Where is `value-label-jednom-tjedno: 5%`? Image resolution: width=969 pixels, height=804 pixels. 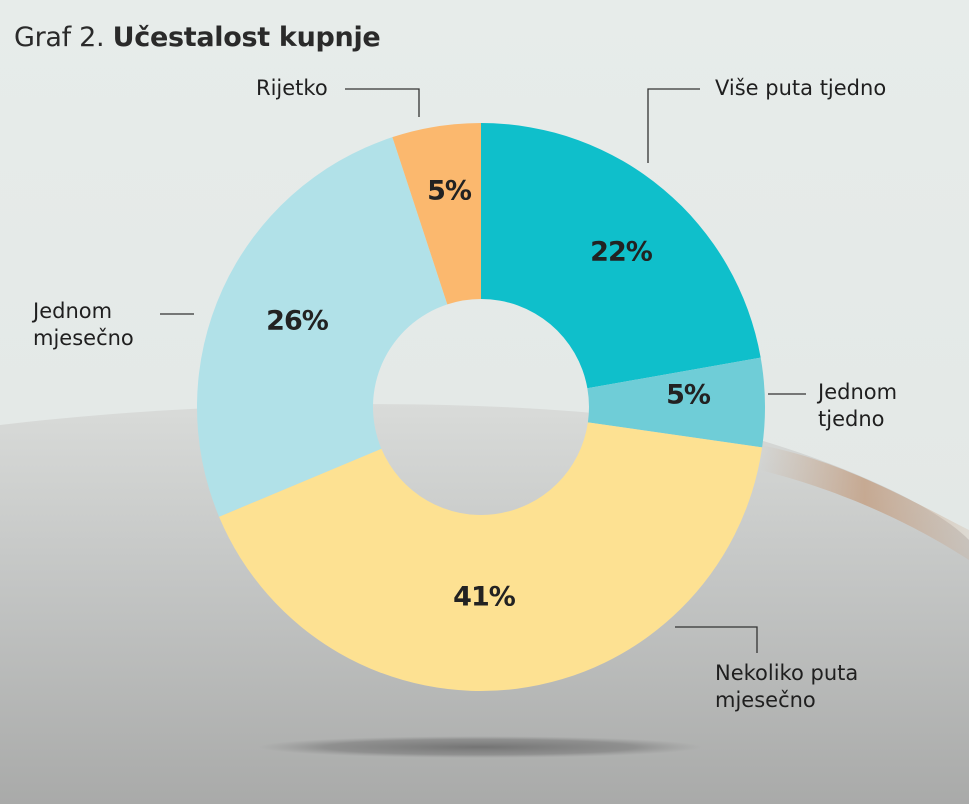 value-label-jednom-tjedno: 5% is located at coordinates (688, 395).